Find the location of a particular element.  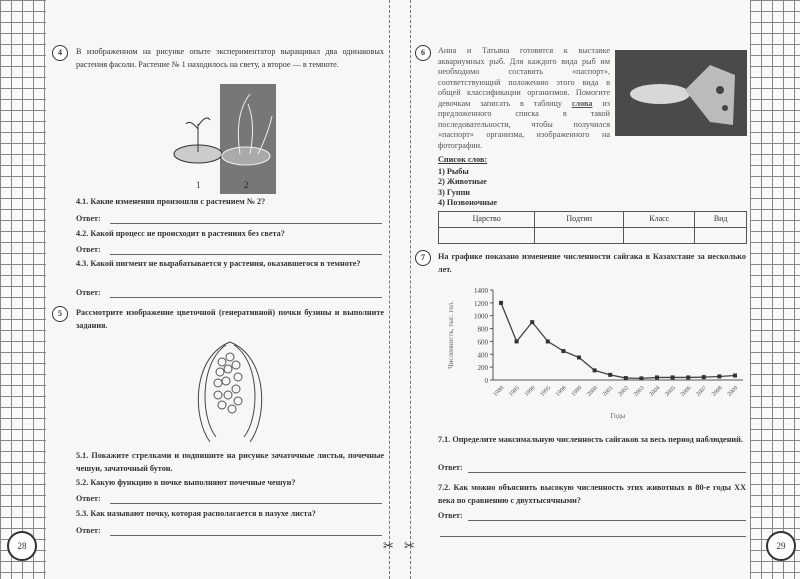

cut-line-right is located at coordinates (410, 289).